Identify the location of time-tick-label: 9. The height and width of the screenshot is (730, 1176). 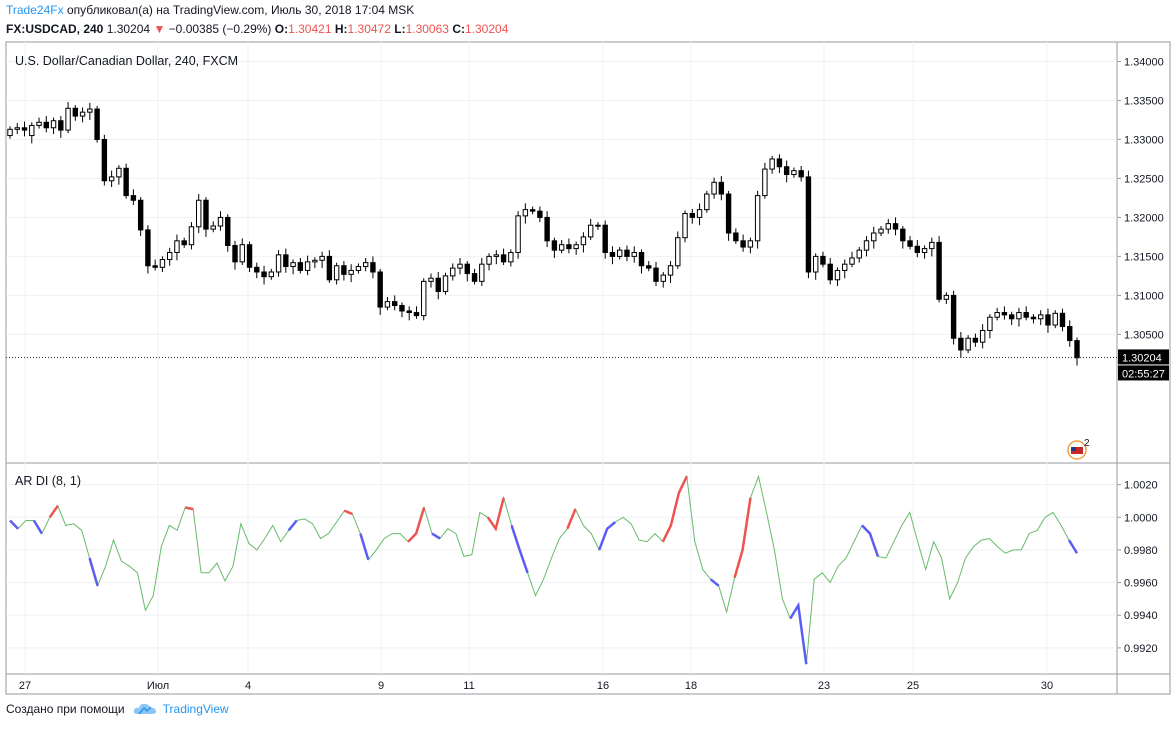
(381, 686).